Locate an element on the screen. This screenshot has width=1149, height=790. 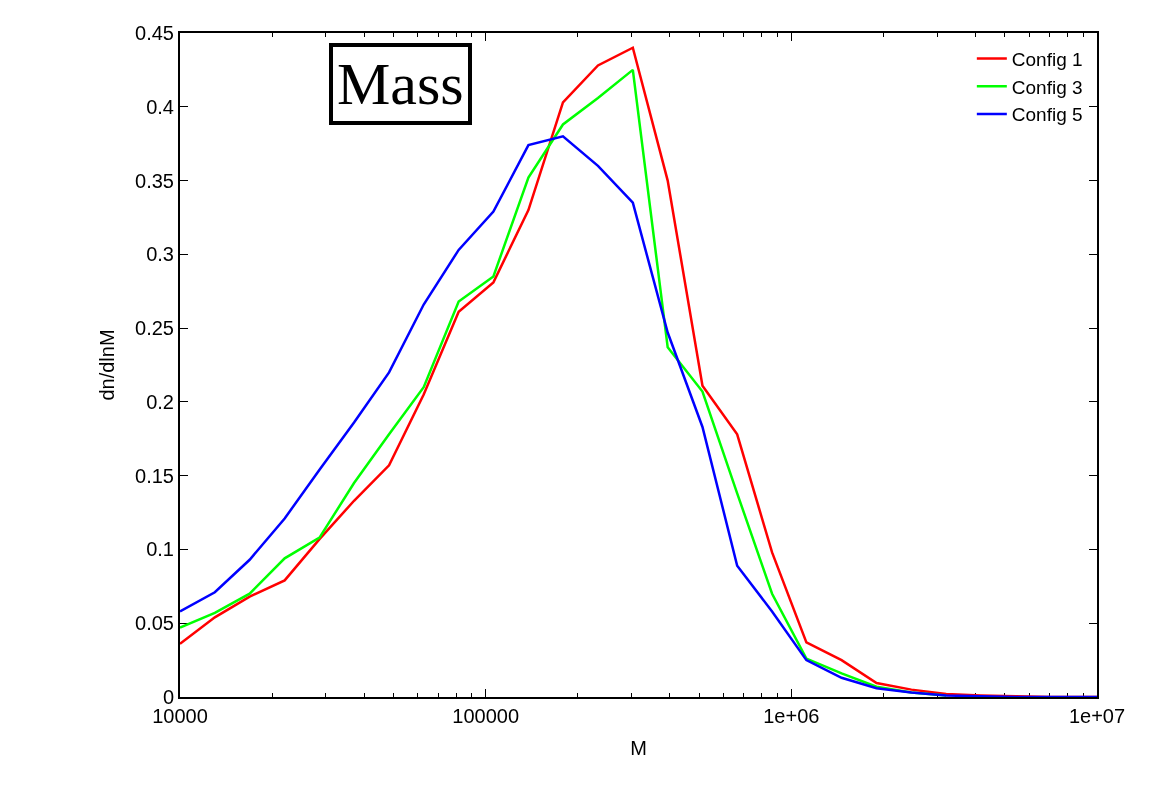
x-tick-label: 1e+07 is located at coordinates (1097, 716).